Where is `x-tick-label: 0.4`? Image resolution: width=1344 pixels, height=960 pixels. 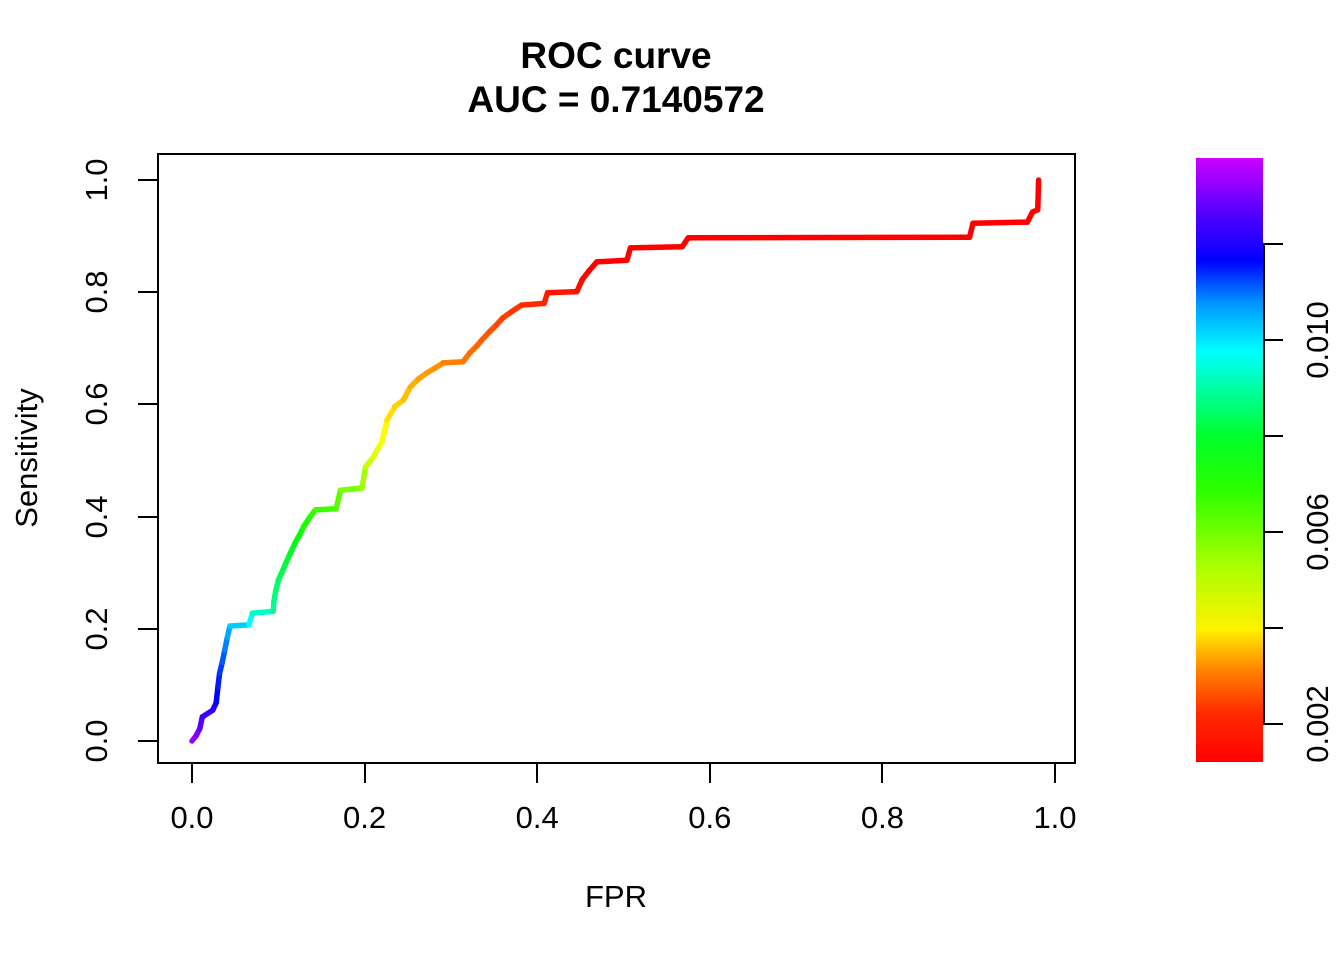
x-tick-label: 0.4 is located at coordinates (537, 817).